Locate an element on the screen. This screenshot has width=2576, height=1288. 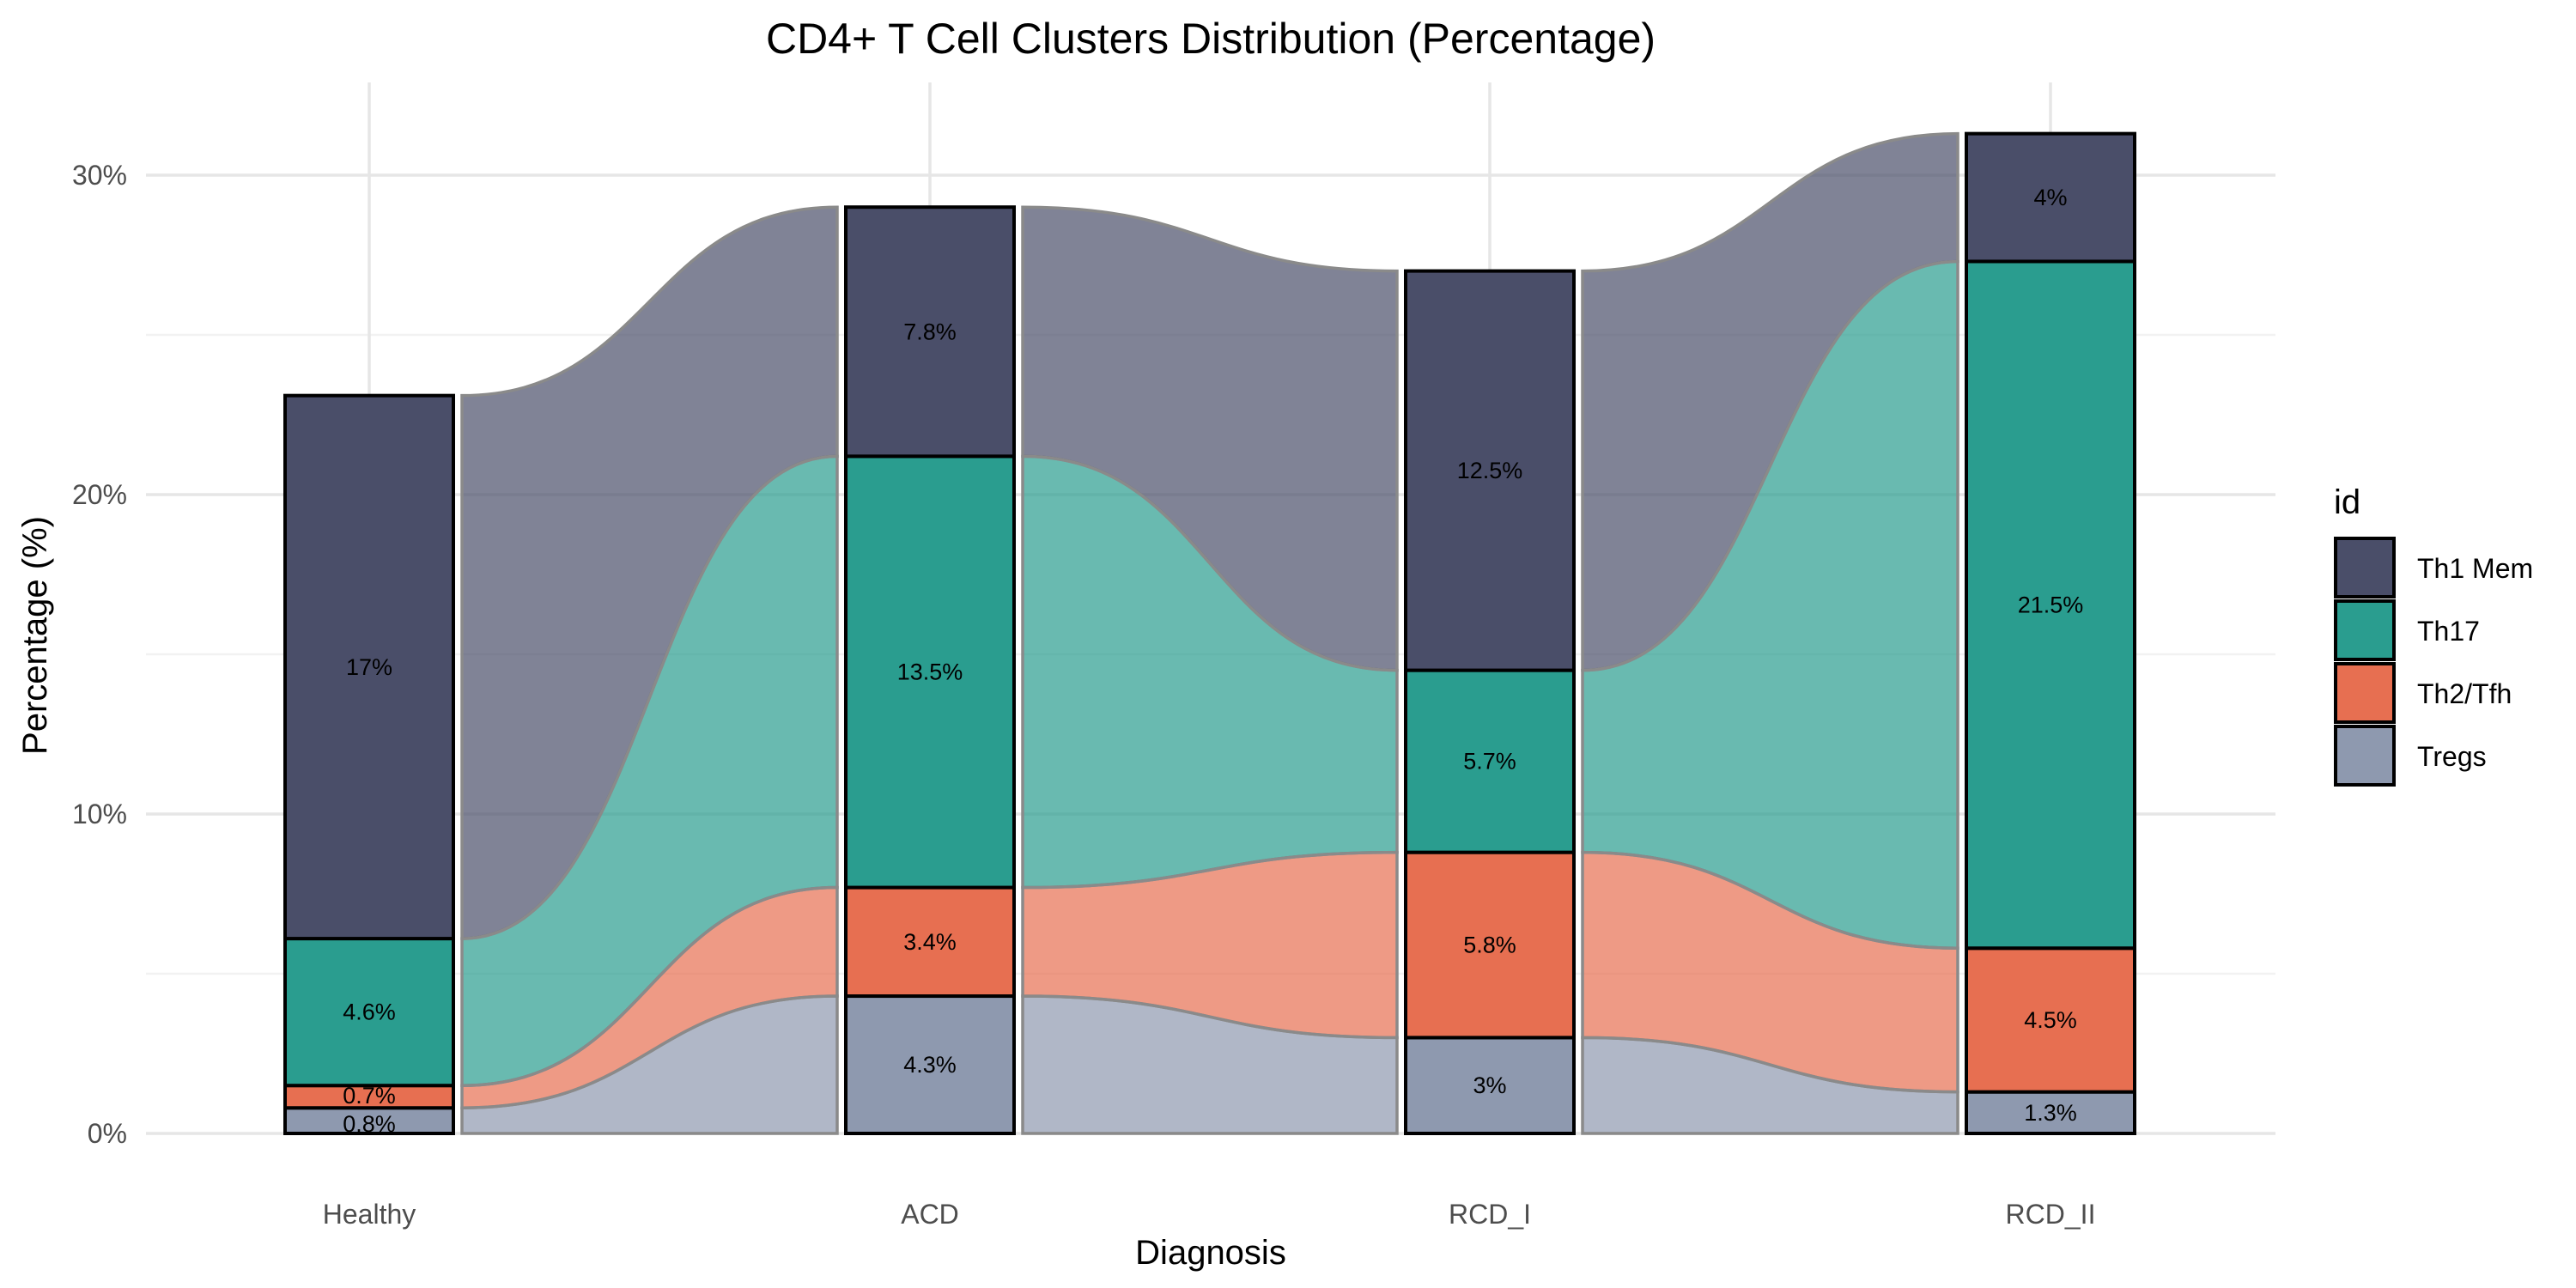
y-tick-label: 0% is located at coordinates (107, 1133).